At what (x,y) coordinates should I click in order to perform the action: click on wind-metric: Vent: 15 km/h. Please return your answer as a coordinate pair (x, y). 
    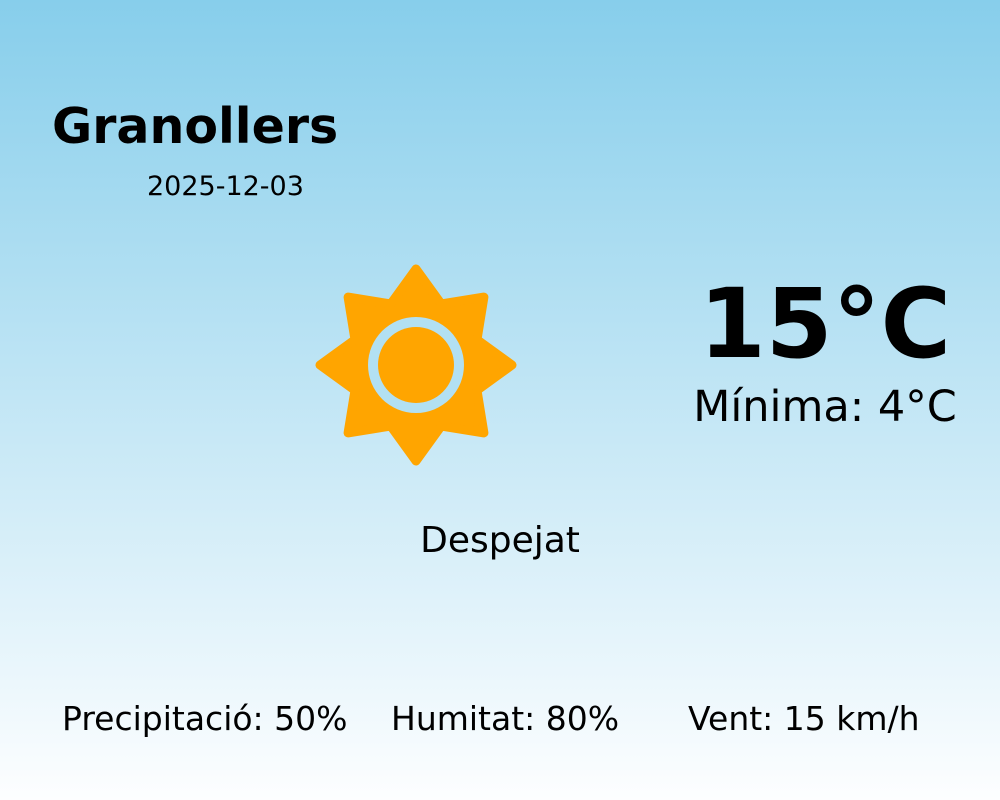
    Looking at the image, I should click on (804, 718).